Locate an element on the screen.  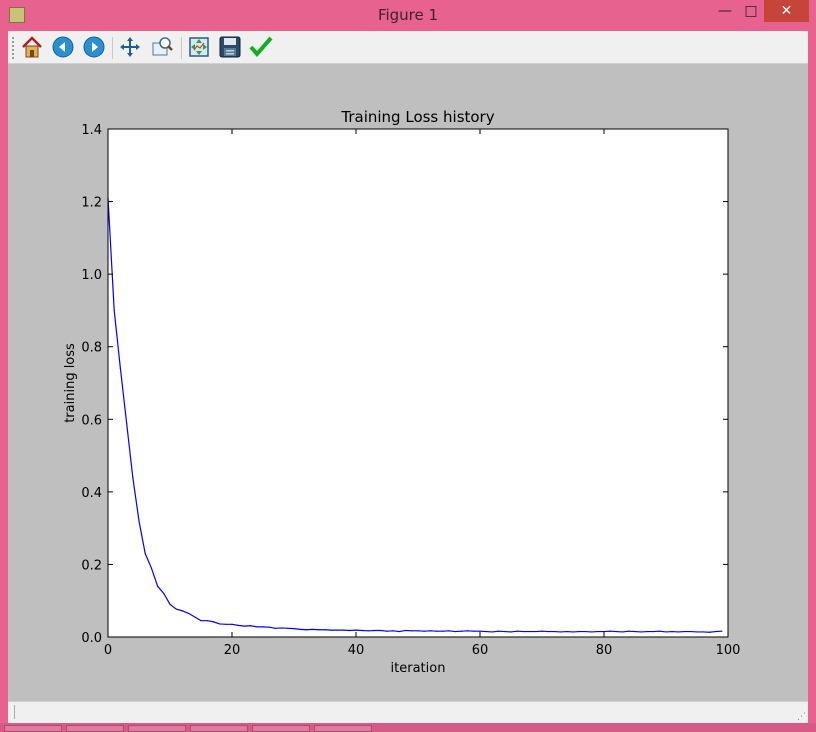
save-button is located at coordinates (230, 47).